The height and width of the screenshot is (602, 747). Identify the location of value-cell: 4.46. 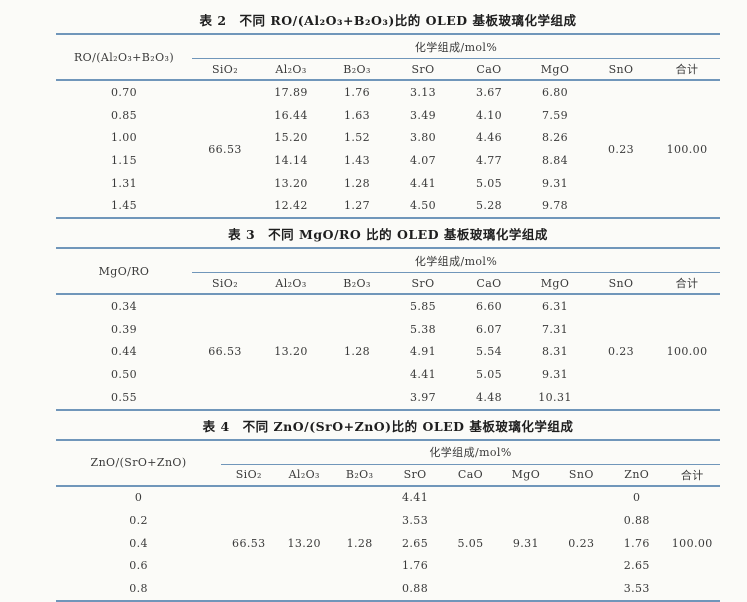
(489, 138).